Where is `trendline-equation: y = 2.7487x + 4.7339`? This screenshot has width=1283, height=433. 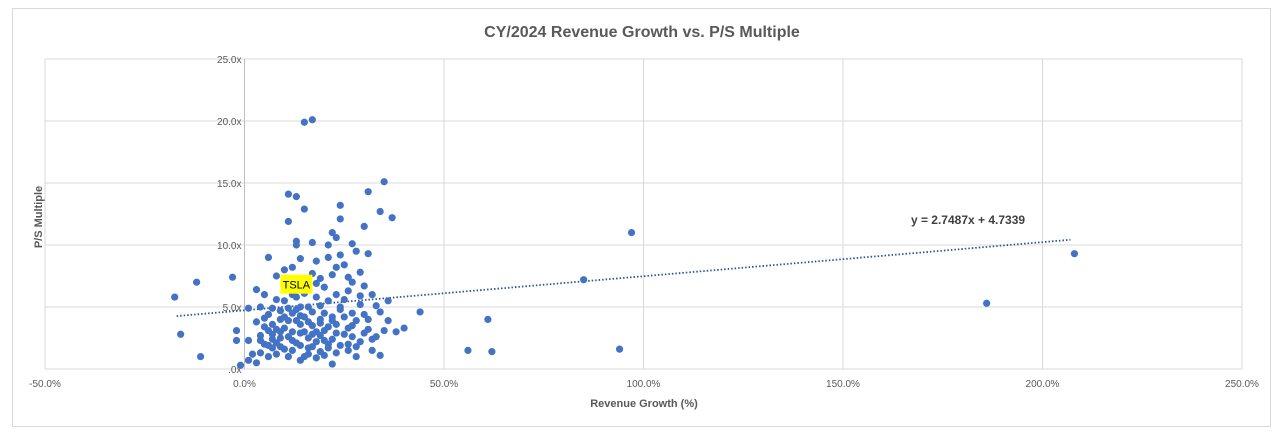
trendline-equation: y = 2.7487x + 4.7339 is located at coordinates (968, 220).